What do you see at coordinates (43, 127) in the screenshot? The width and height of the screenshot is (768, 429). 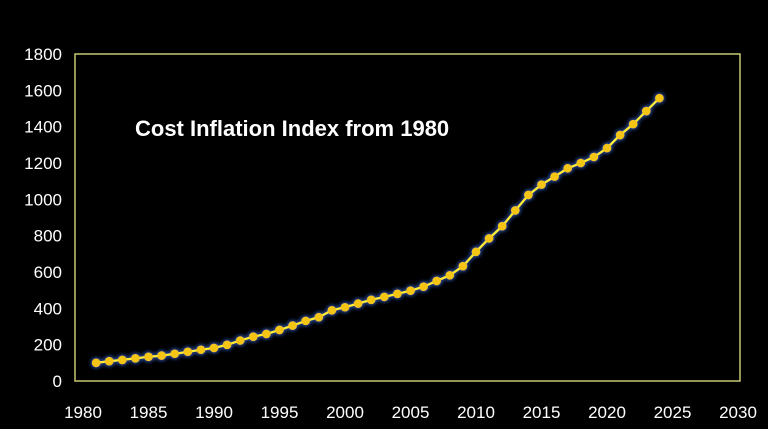 I see `y-tick-label: 1400` at bounding box center [43, 127].